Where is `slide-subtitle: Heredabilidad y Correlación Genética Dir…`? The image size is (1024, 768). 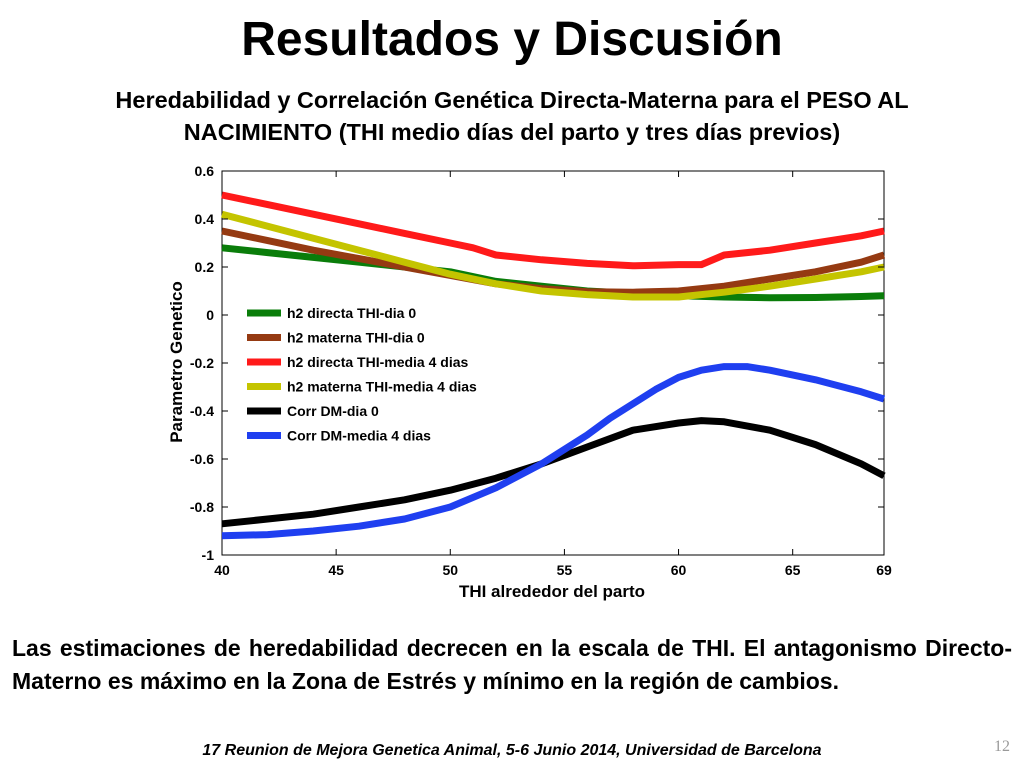 slide-subtitle: Heredabilidad y Correlación Genética Dir… is located at coordinates (512, 116).